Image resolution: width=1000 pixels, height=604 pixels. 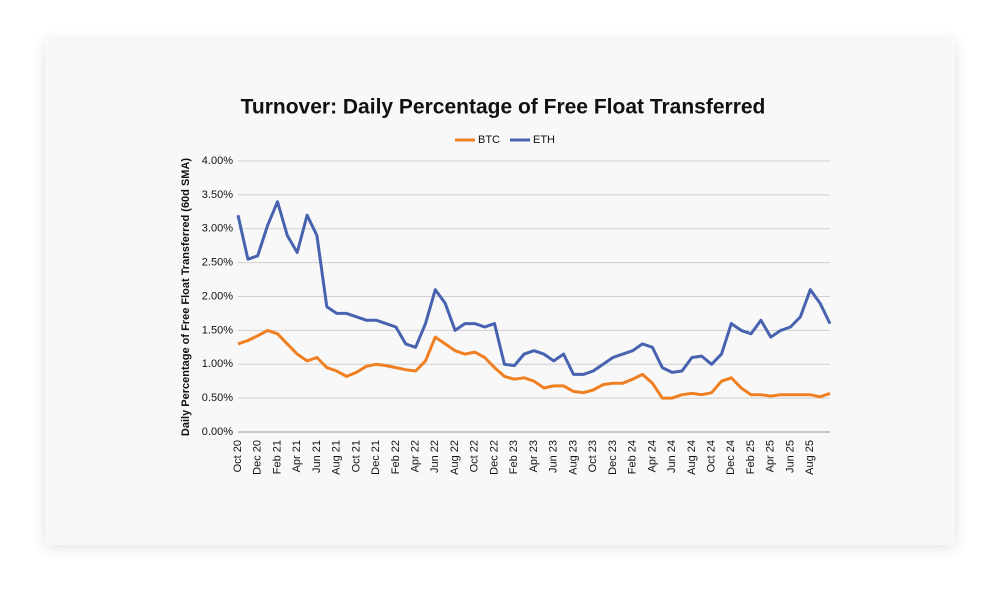 I want to click on y-tick-label: 1.00%, so click(x=217, y=364).